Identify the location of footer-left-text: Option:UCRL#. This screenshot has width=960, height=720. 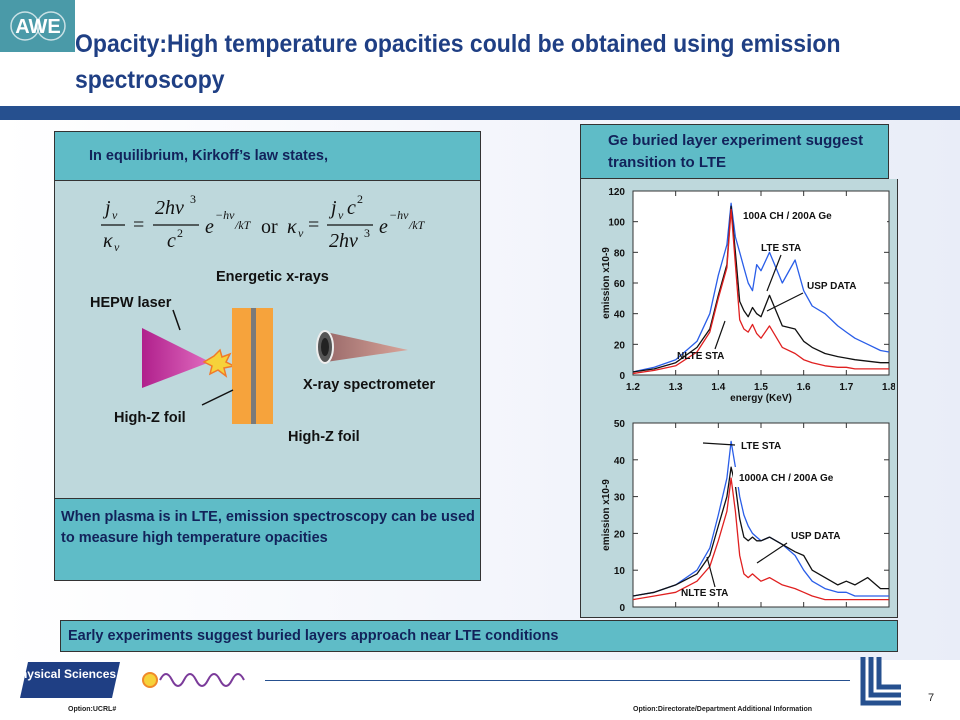
(92, 709).